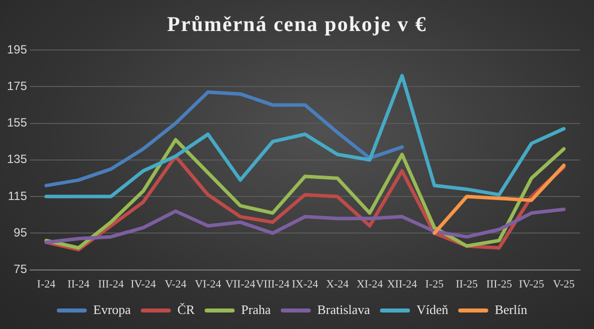 The width and height of the screenshot is (594, 329). What do you see at coordinates (273, 284) in the screenshot?
I see `x-tick-label: VIII-24` at bounding box center [273, 284].